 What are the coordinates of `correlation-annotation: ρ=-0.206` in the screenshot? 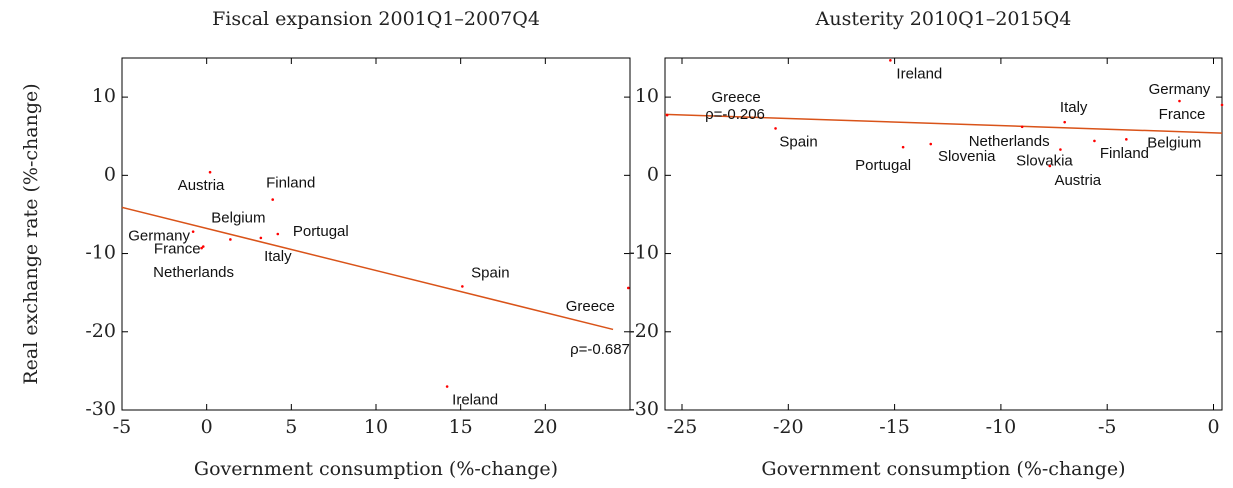 It's located at (735, 114).